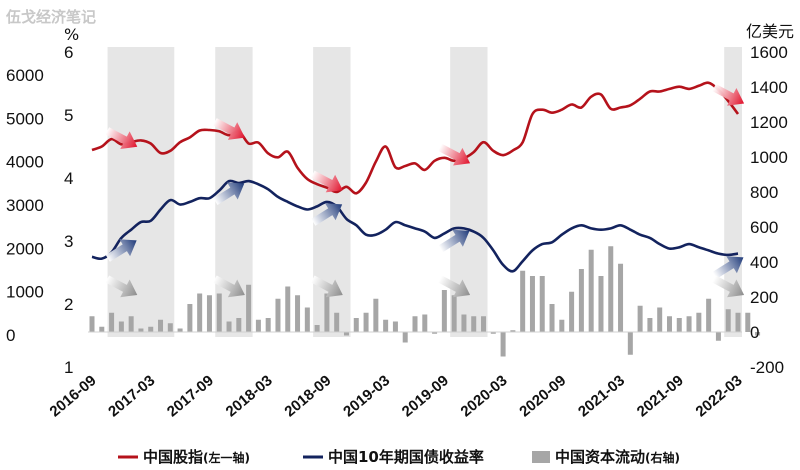 This screenshot has height=470, width=800. I want to click on x-tick-label: 2020-03, so click(484, 396).